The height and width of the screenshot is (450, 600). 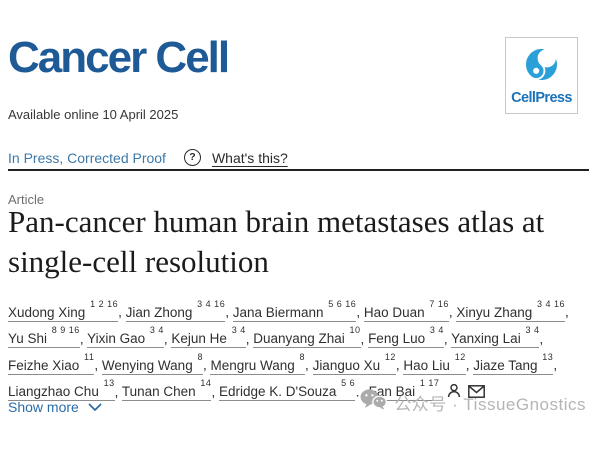 What do you see at coordinates (63, 310) in the screenshot?
I see `author-link: Xudong Xing 1 2 16` at bounding box center [63, 310].